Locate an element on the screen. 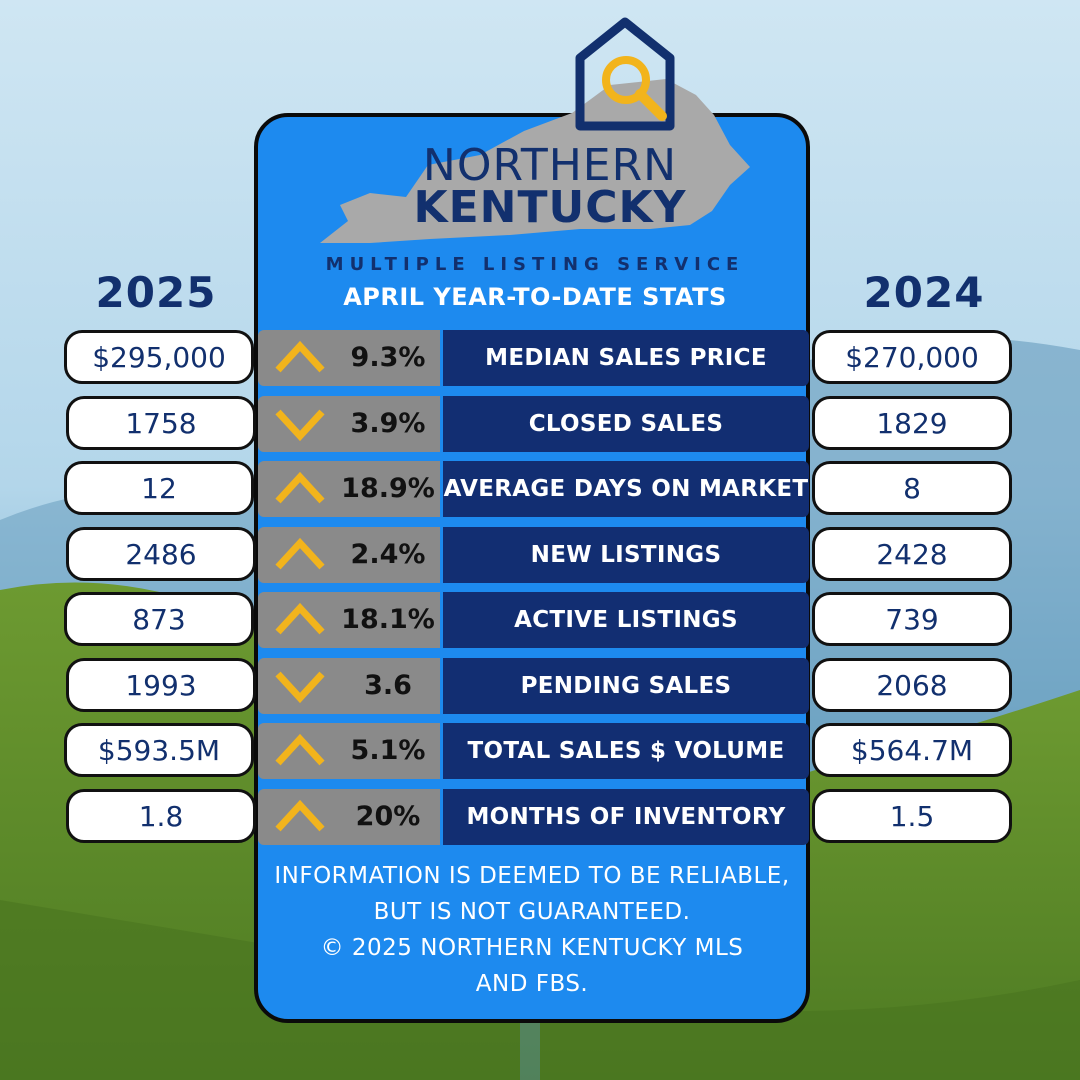 This screenshot has width=1080, height=1080. current-value: 1758 is located at coordinates (161, 423).